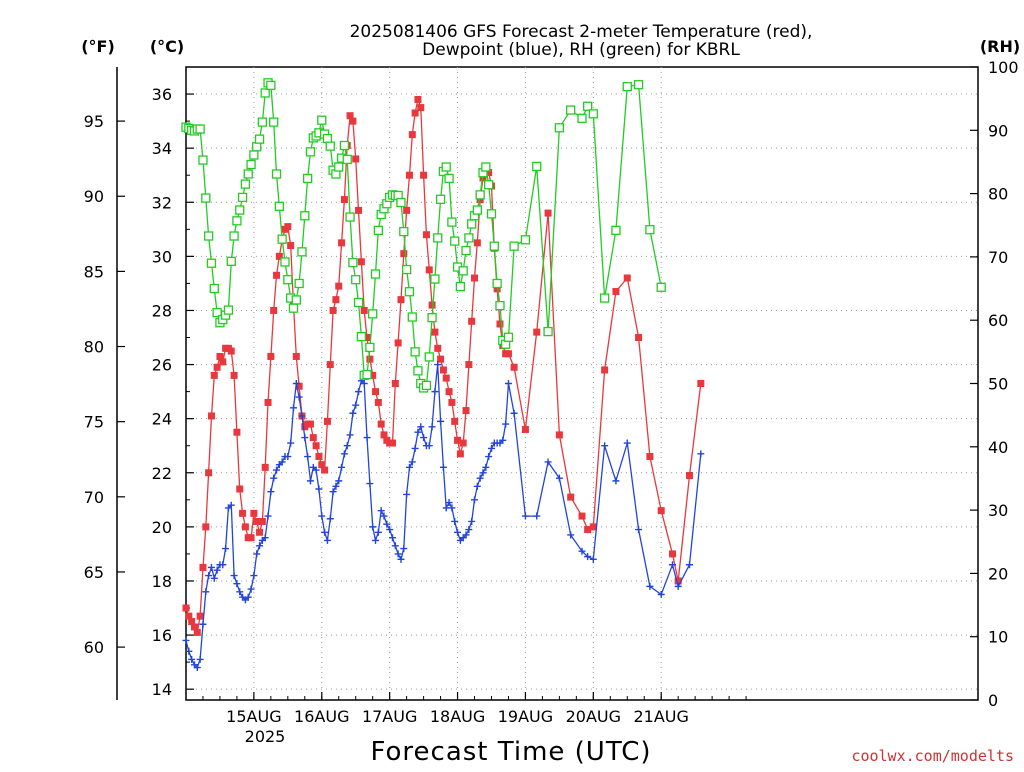 This screenshot has width=1024, height=772. What do you see at coordinates (98, 46) in the screenshot?
I see `unit-label-fahrenheit: (°F)` at bounding box center [98, 46].